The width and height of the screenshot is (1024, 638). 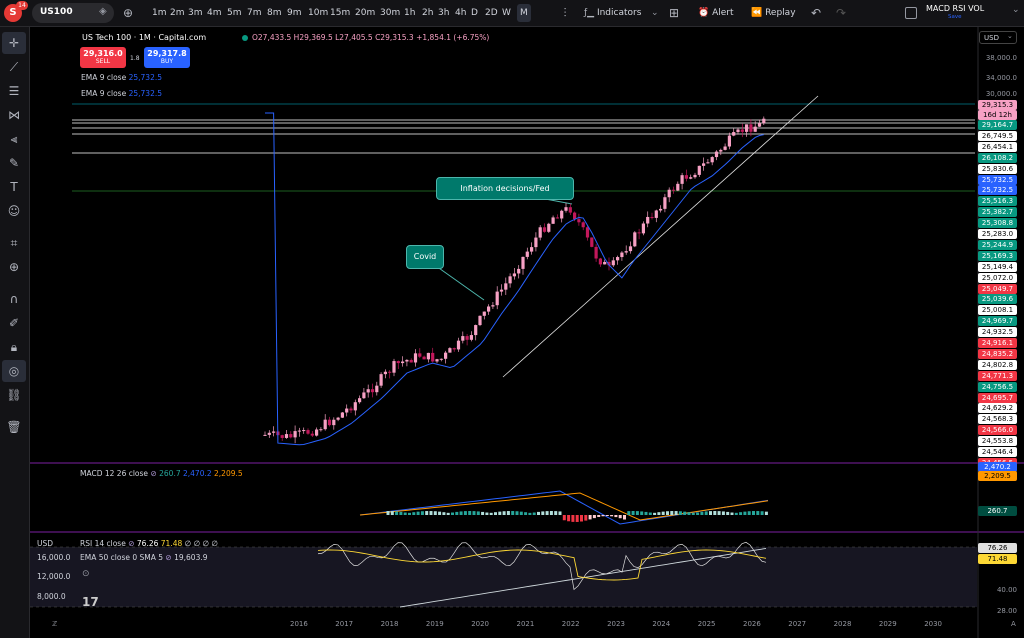 What do you see at coordinates (103, 57) in the screenshot?
I see `sell-button: 29,316.0 SELL` at bounding box center [103, 57].